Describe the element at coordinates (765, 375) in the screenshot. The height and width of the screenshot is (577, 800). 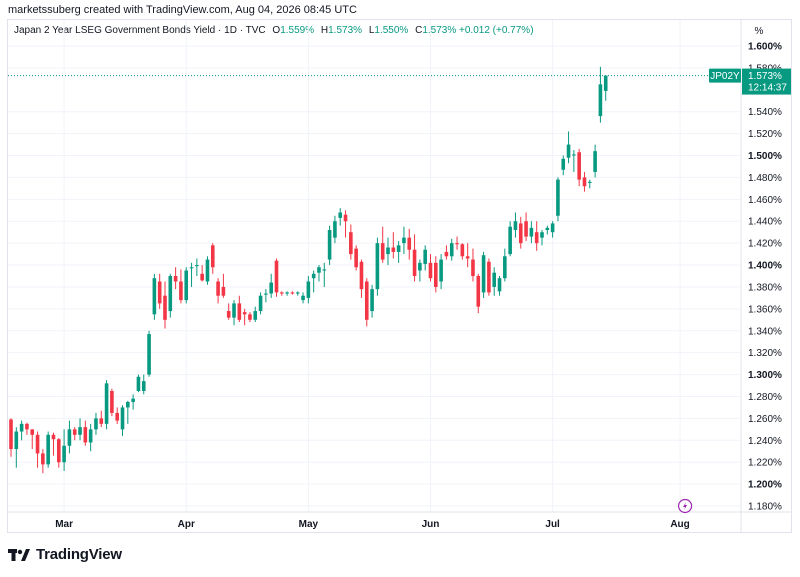
I see `y-tick-label: 1.300%` at that location.